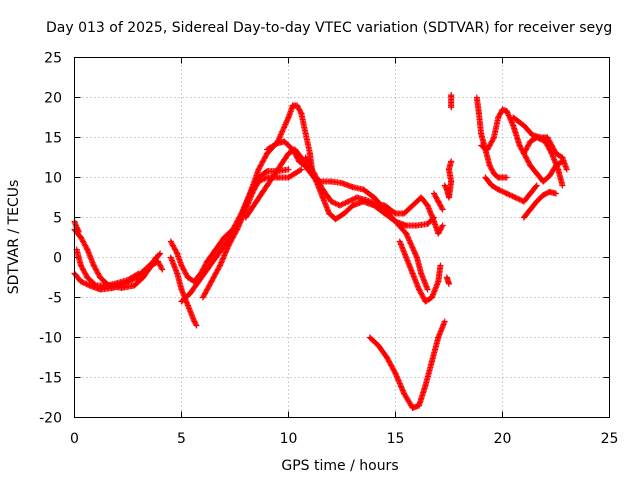 This screenshot has height=480, width=640. I want to click on y-tick-label: 10, so click(53, 179).